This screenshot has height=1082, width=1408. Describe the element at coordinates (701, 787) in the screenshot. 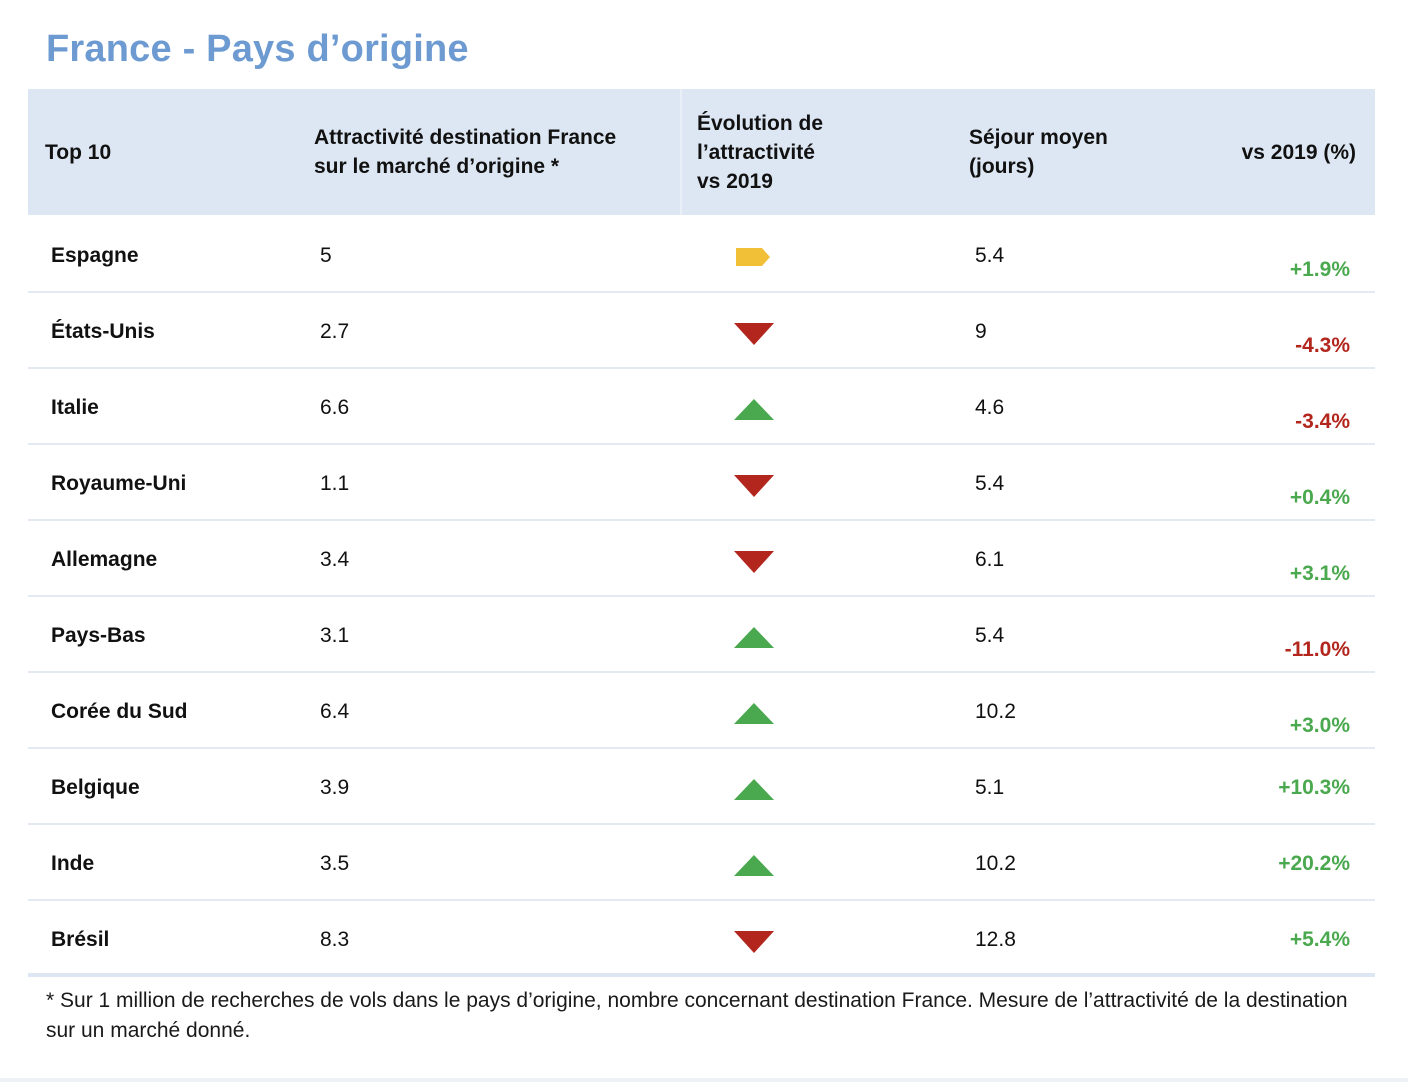

I see `table-row: Belgique 3.9 5.1 +10.3%` at that location.